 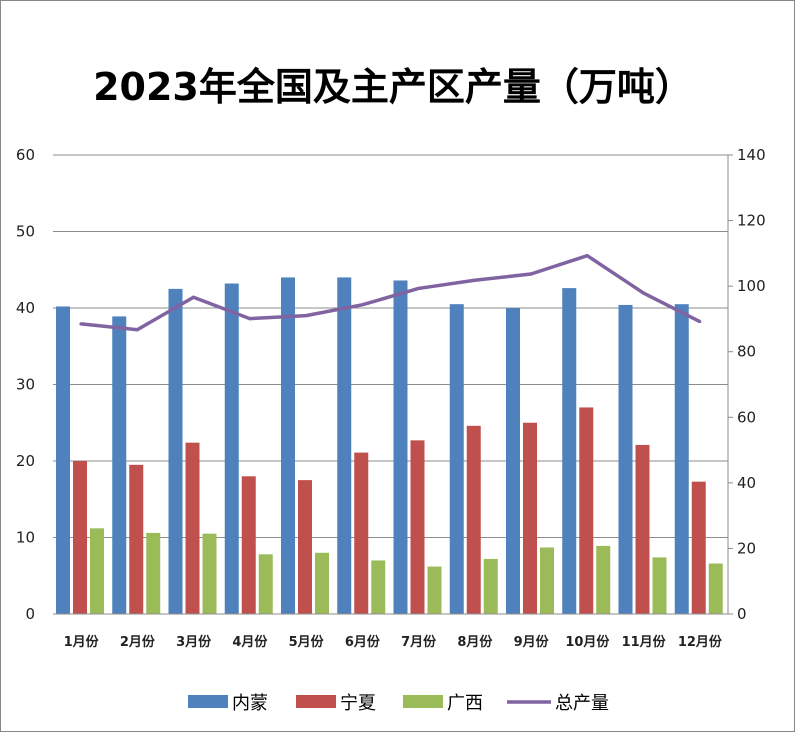 What do you see at coordinates (751, 286) in the screenshot?
I see `y-right-tick-label: 100` at bounding box center [751, 286].